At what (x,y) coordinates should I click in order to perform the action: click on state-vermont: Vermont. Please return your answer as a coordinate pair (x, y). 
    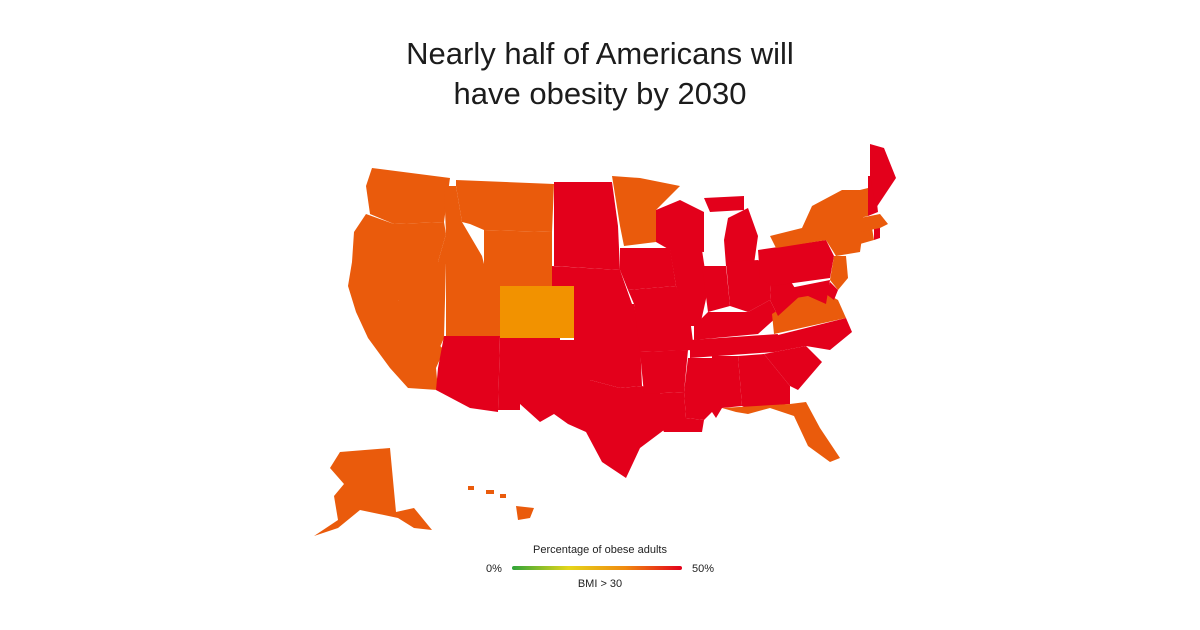
    Looking at the image, I should click on (864, 203).